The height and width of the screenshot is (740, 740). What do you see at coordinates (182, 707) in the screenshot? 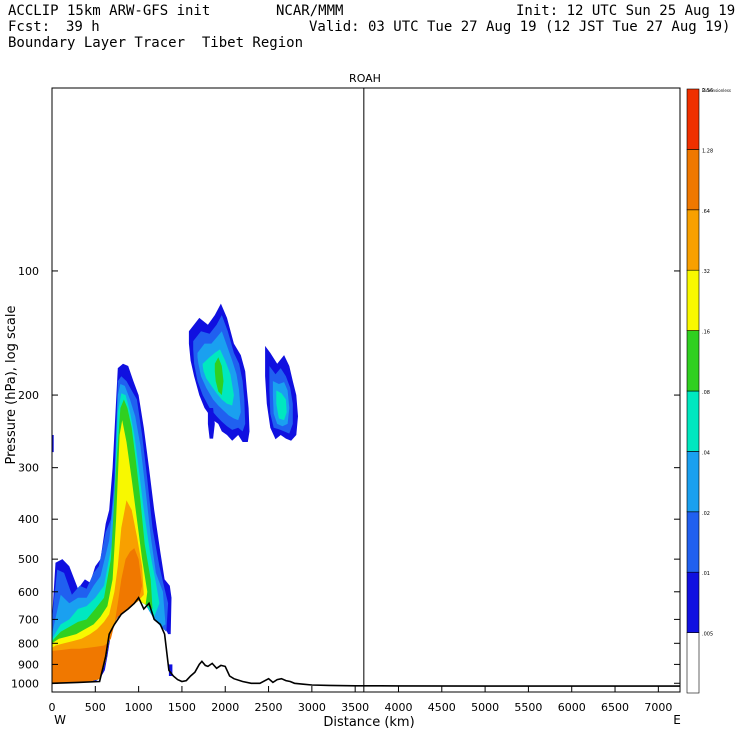
I see `x-tick-label: 1500` at bounding box center [182, 707].